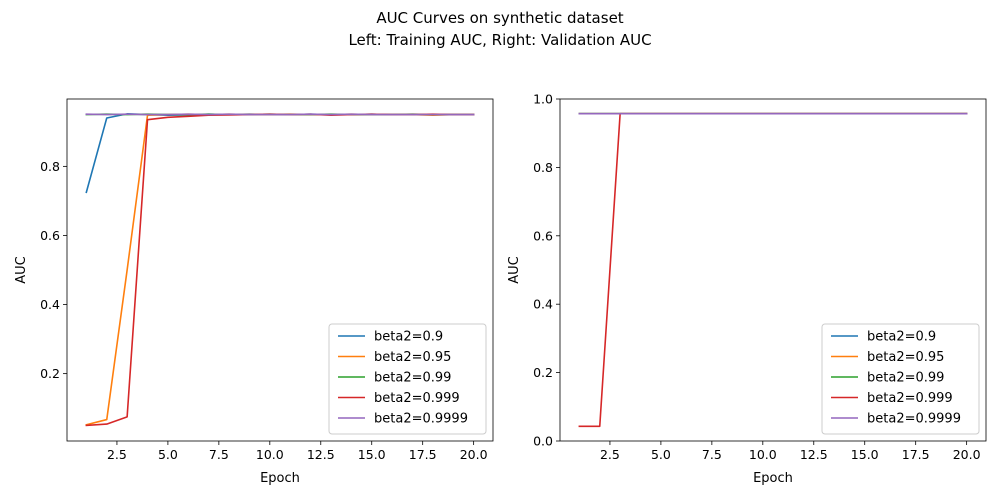 The image size is (1000, 500). Describe the element at coordinates (499, 18) in the screenshot. I see `figure-title-line-1: AUC Curves on synthetic dataset` at that location.